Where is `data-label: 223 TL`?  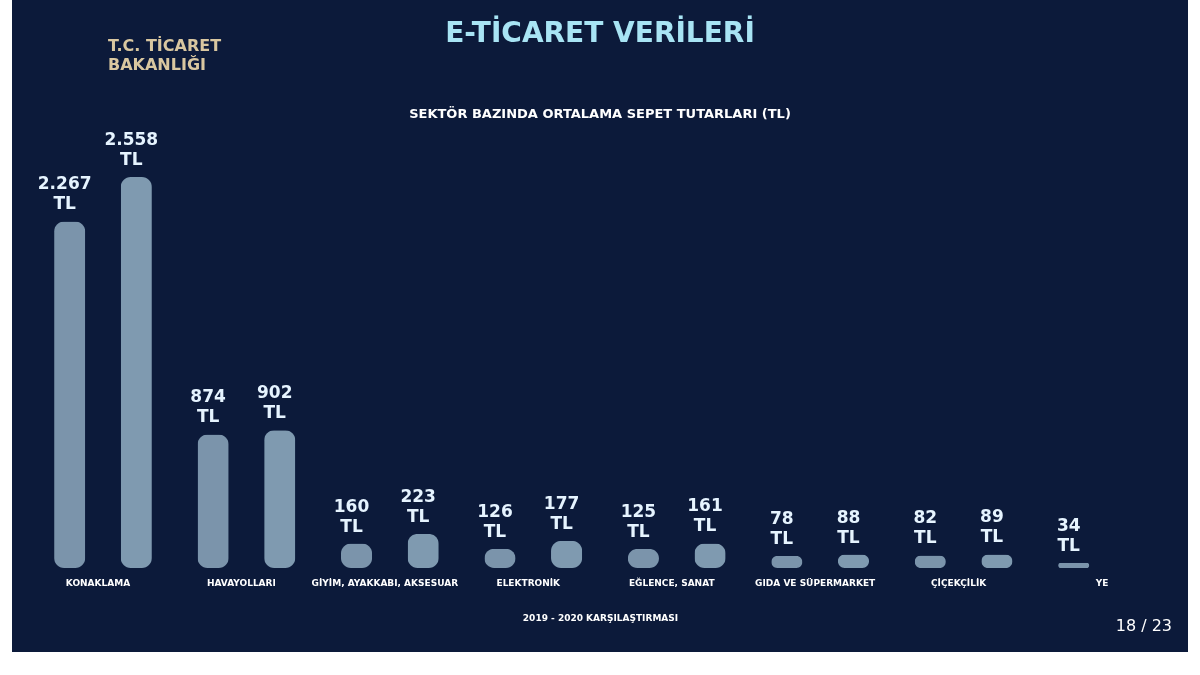
data-label: 223 TL is located at coordinates (418, 505).